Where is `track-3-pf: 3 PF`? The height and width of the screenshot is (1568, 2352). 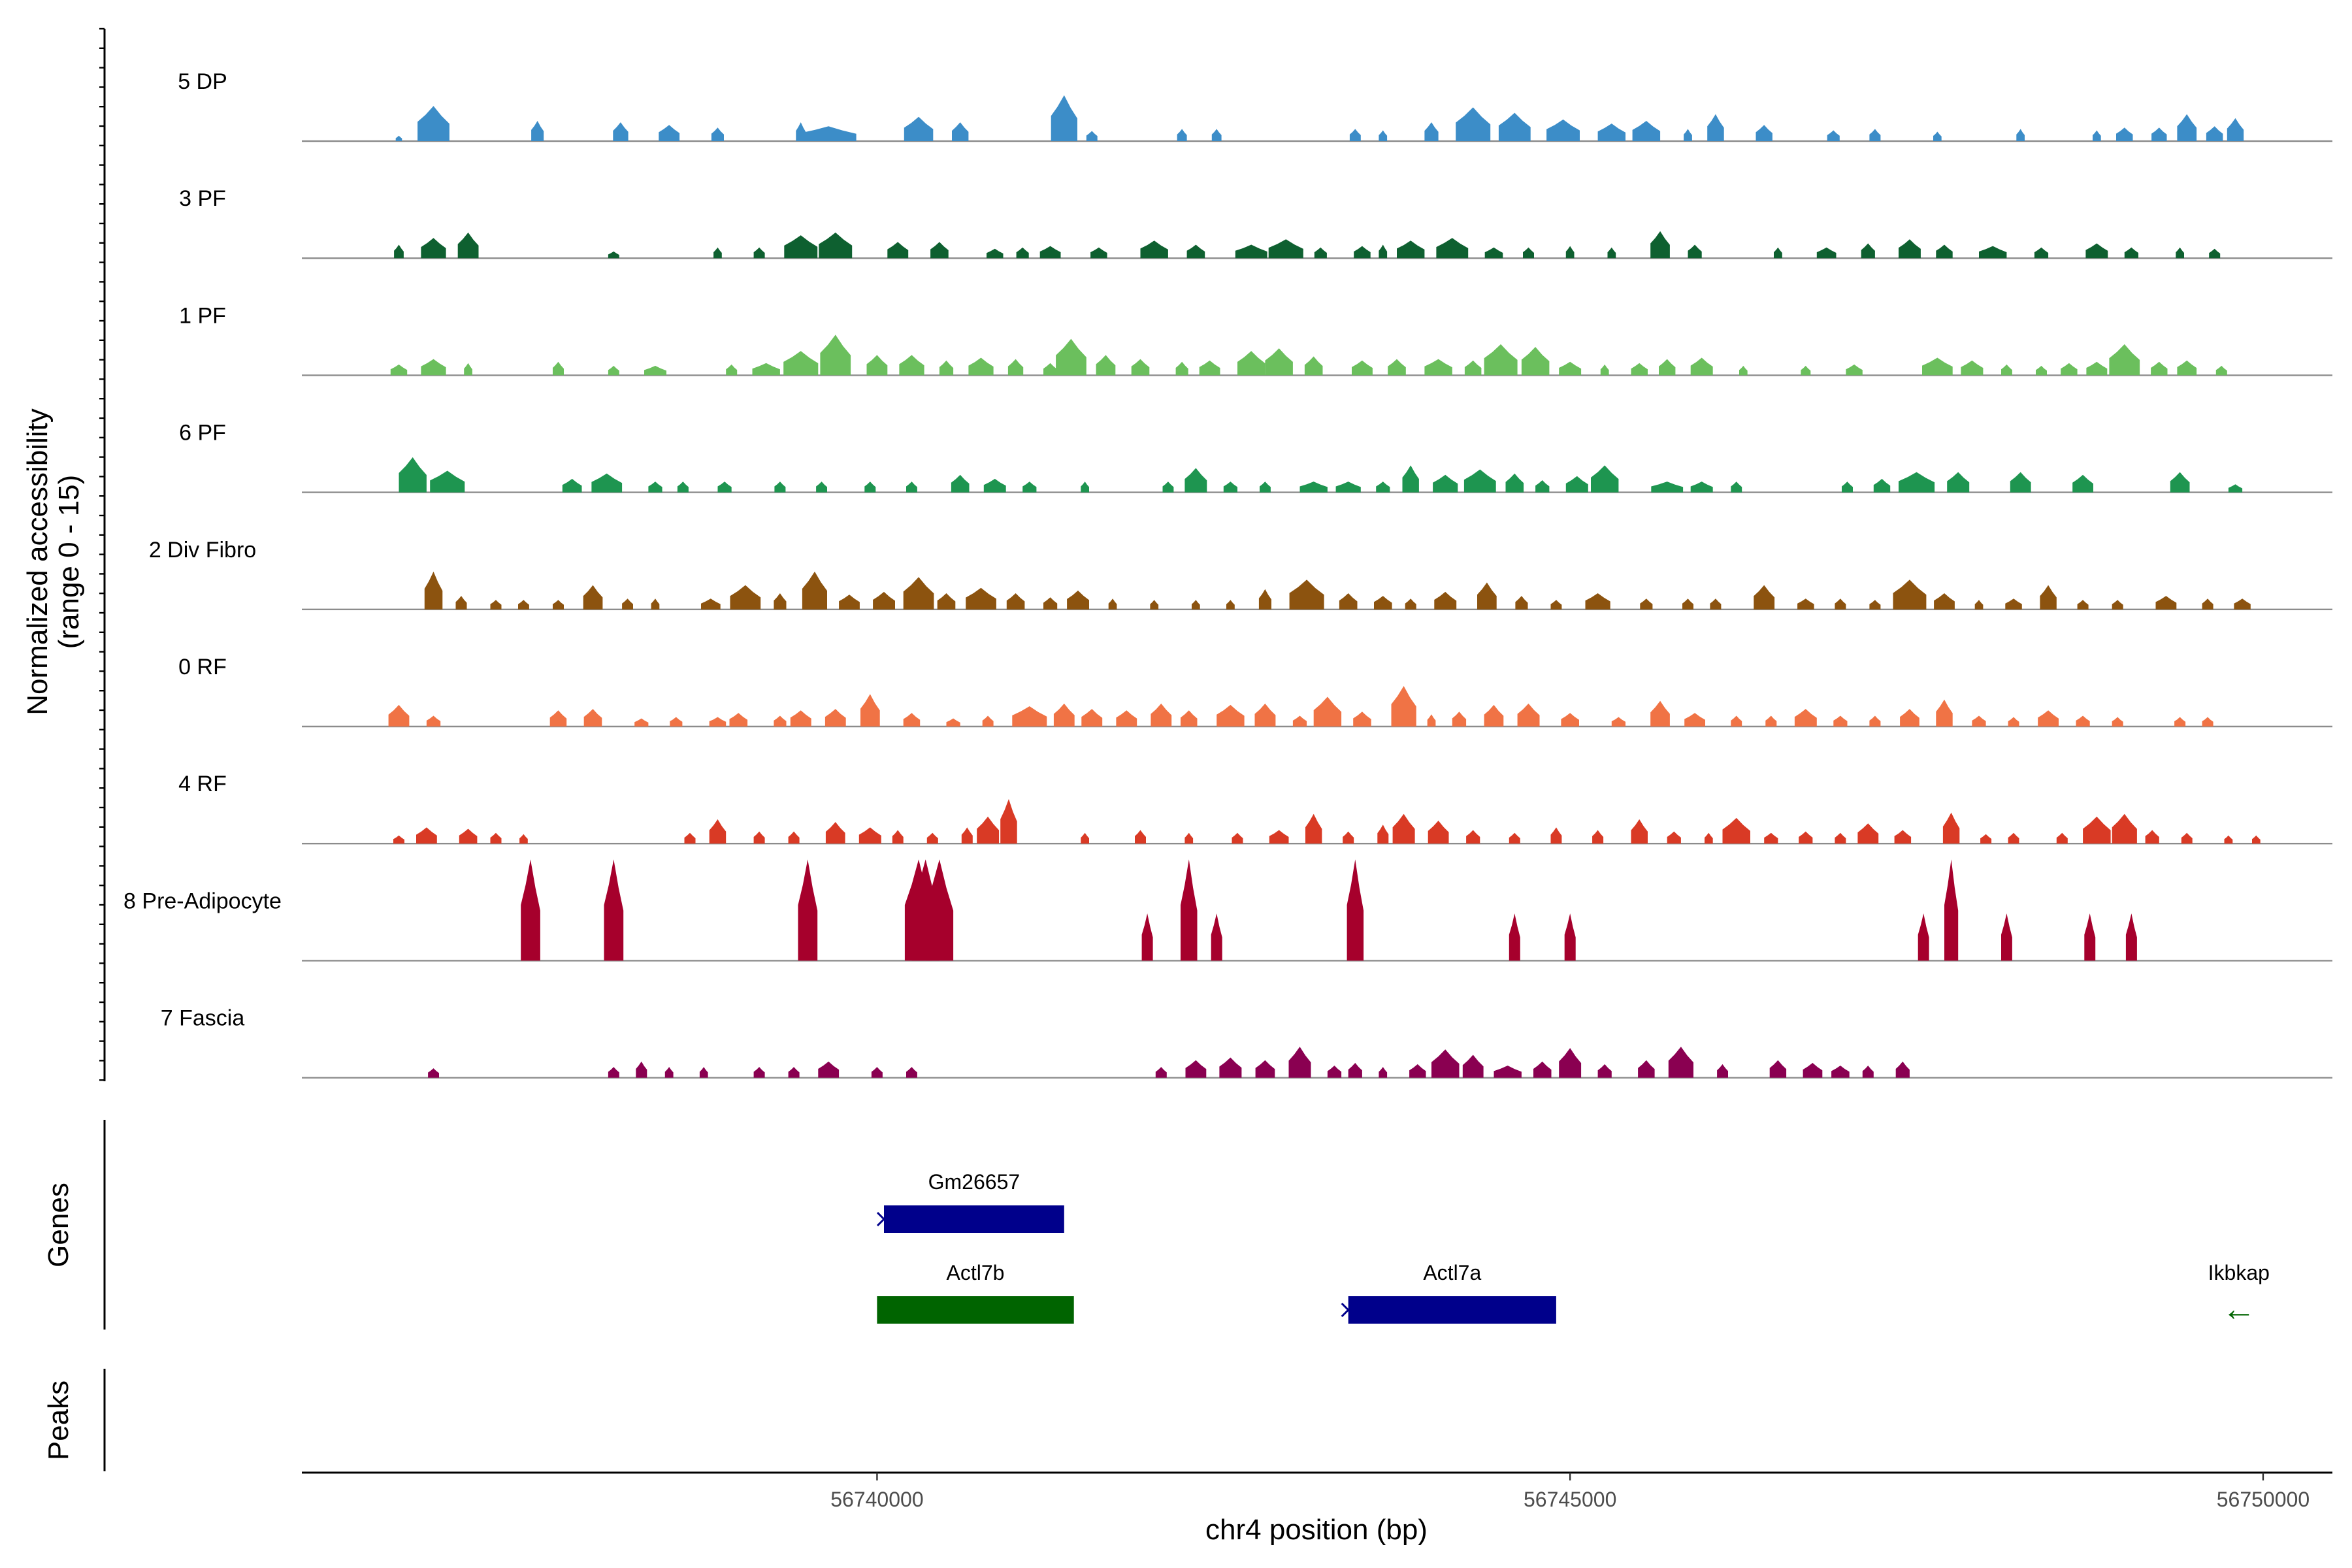
track-3-pf: 3 PF is located at coordinates (1255, 222).